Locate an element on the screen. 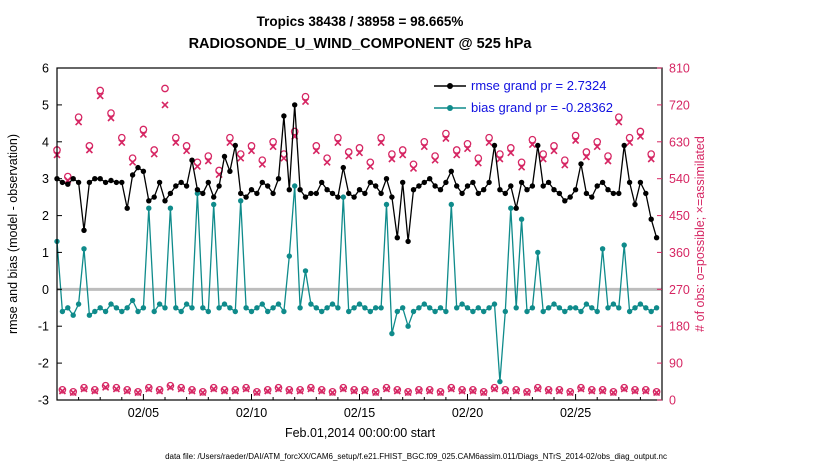 The image size is (830, 470). x-tick-label: 02/10 is located at coordinates (251, 413).